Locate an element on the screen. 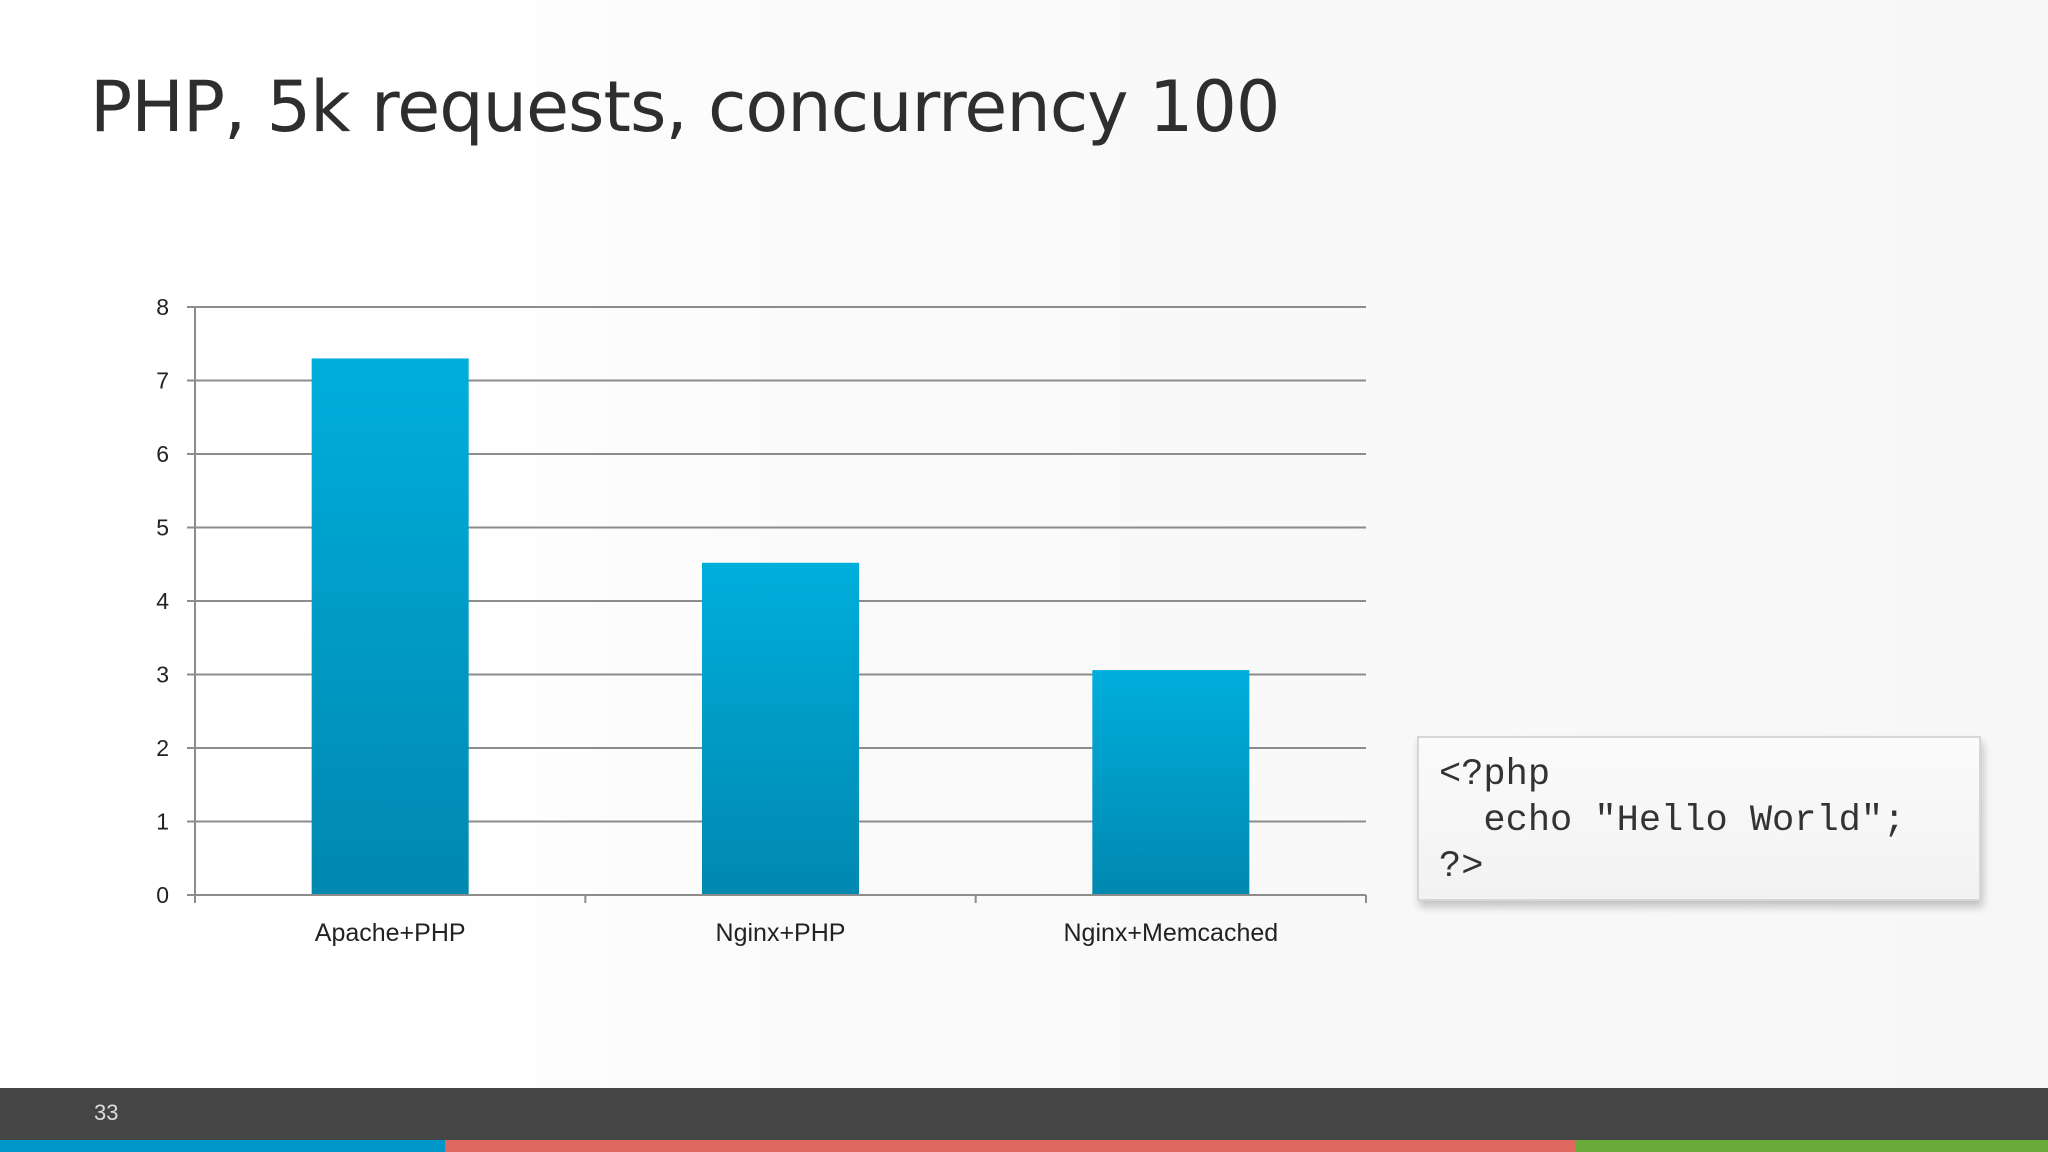 The image size is (2048, 1152). x-category-label: Nginx+Memcached is located at coordinates (1170, 933).